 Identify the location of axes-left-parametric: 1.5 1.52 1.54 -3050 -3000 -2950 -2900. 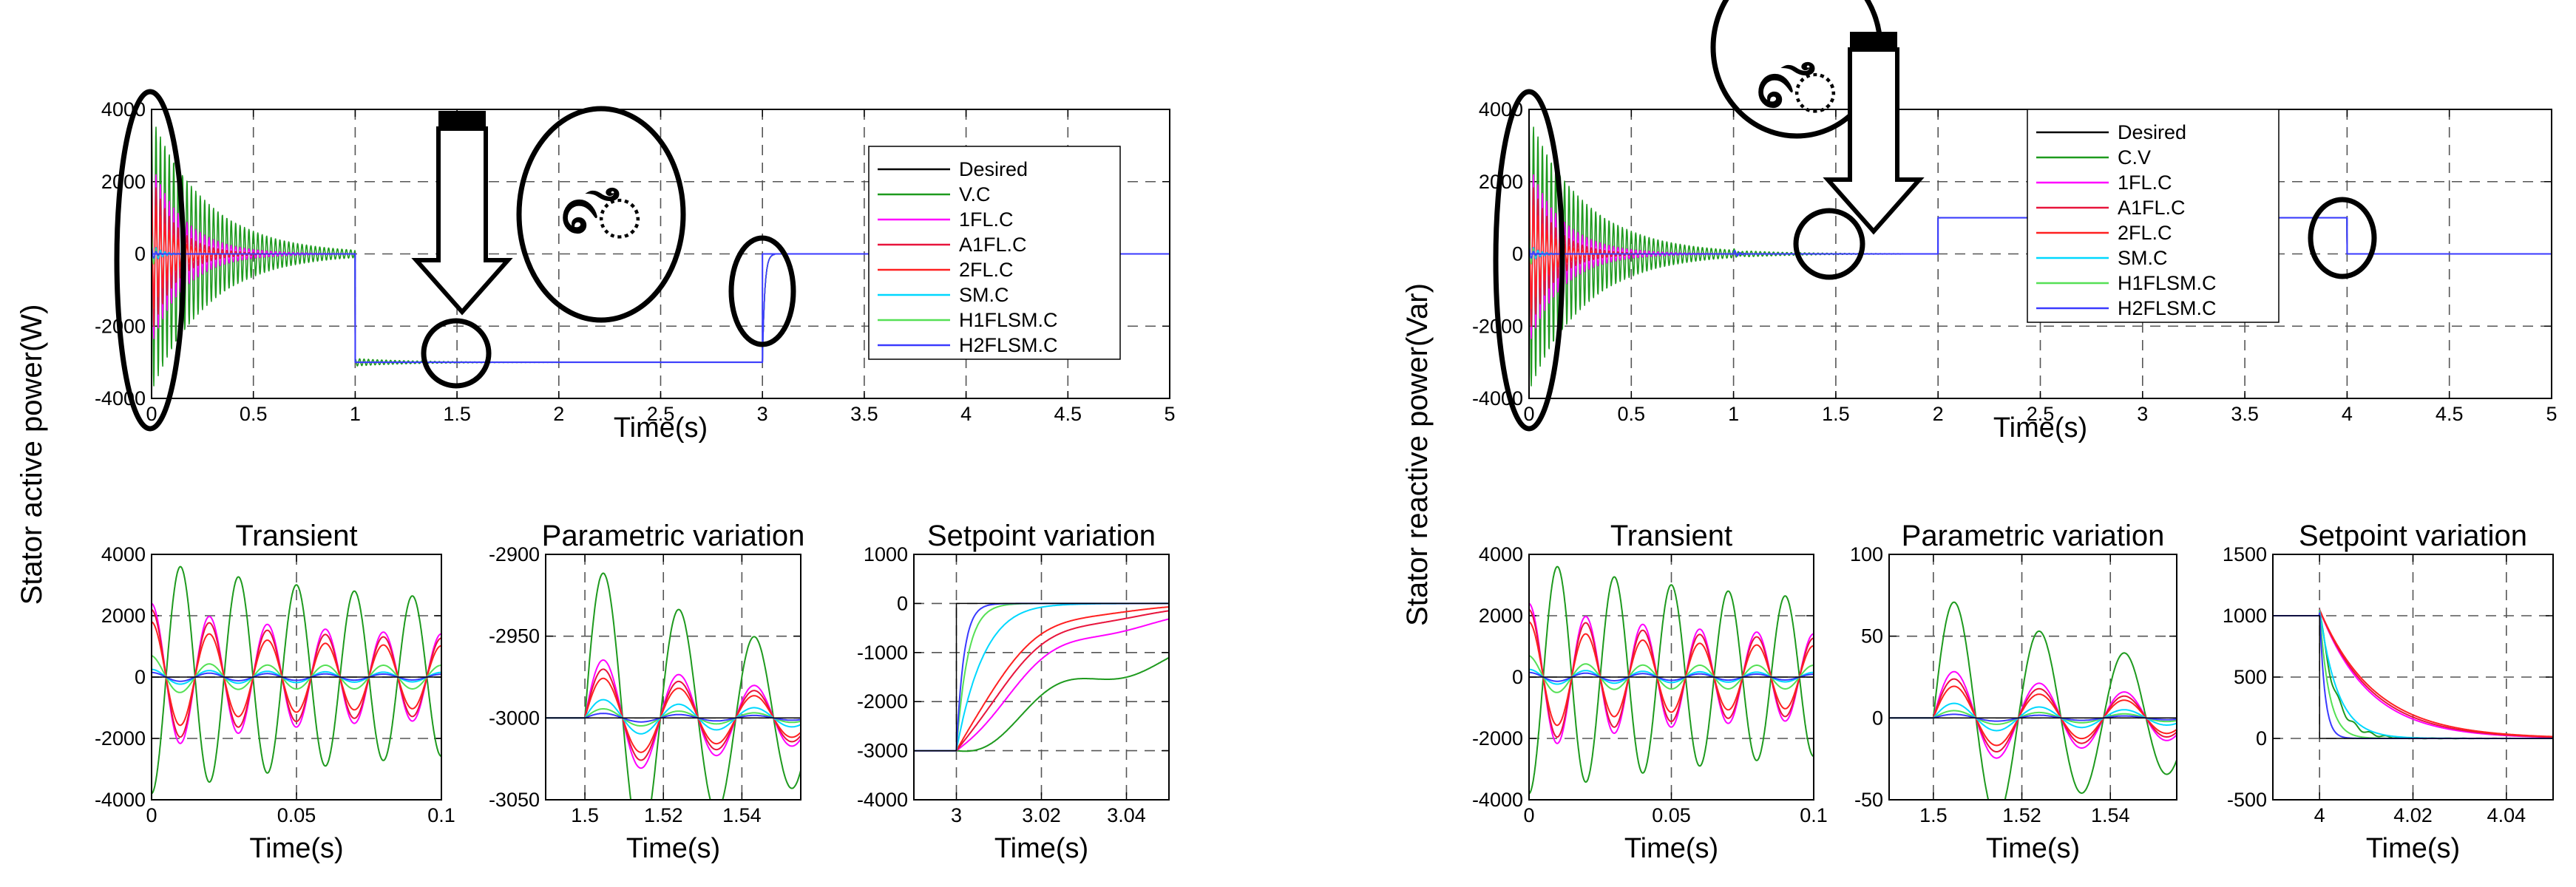
(645, 684).